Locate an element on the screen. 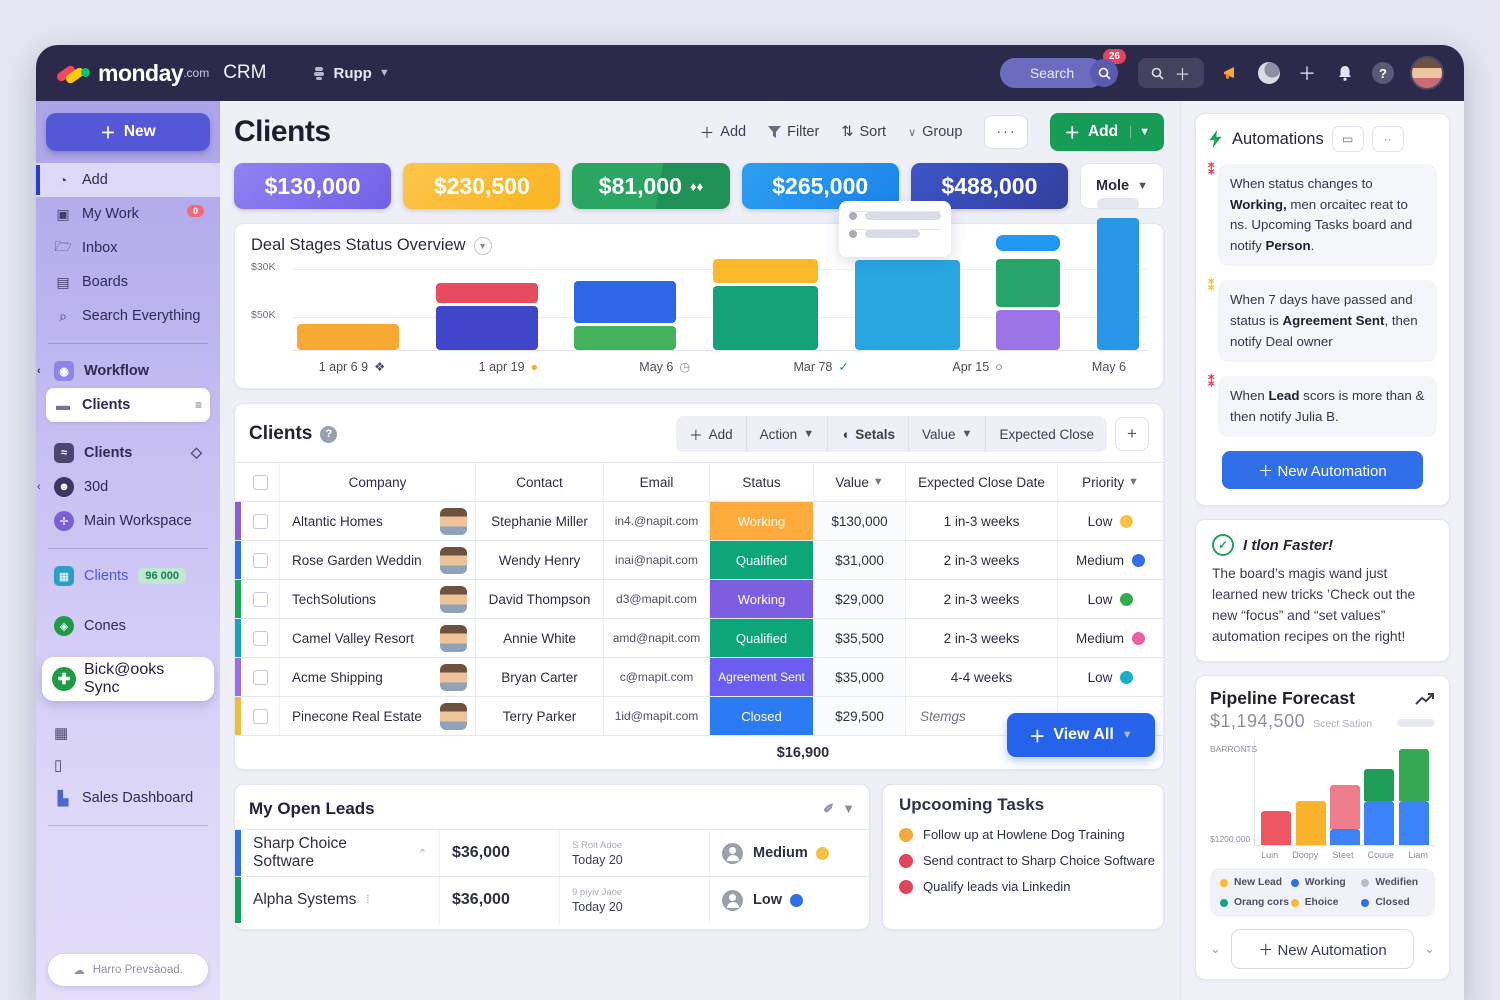 The image size is (1500, 1000). company-name: TechSolutions is located at coordinates (334, 599).